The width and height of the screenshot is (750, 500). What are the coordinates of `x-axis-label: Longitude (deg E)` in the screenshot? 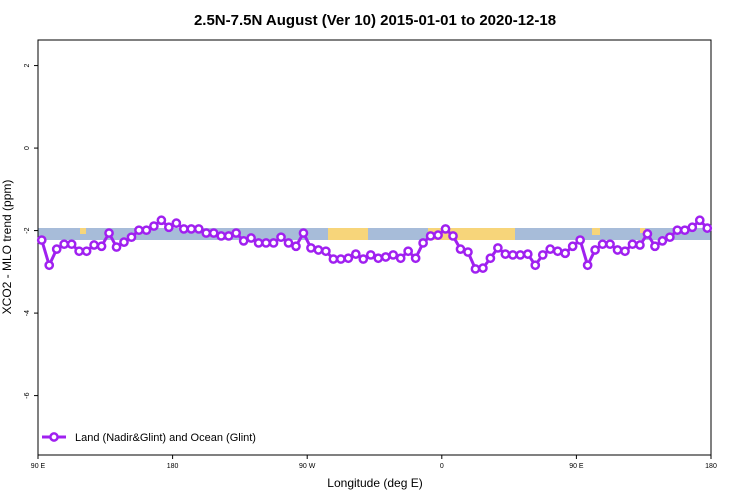 It's located at (374, 483).